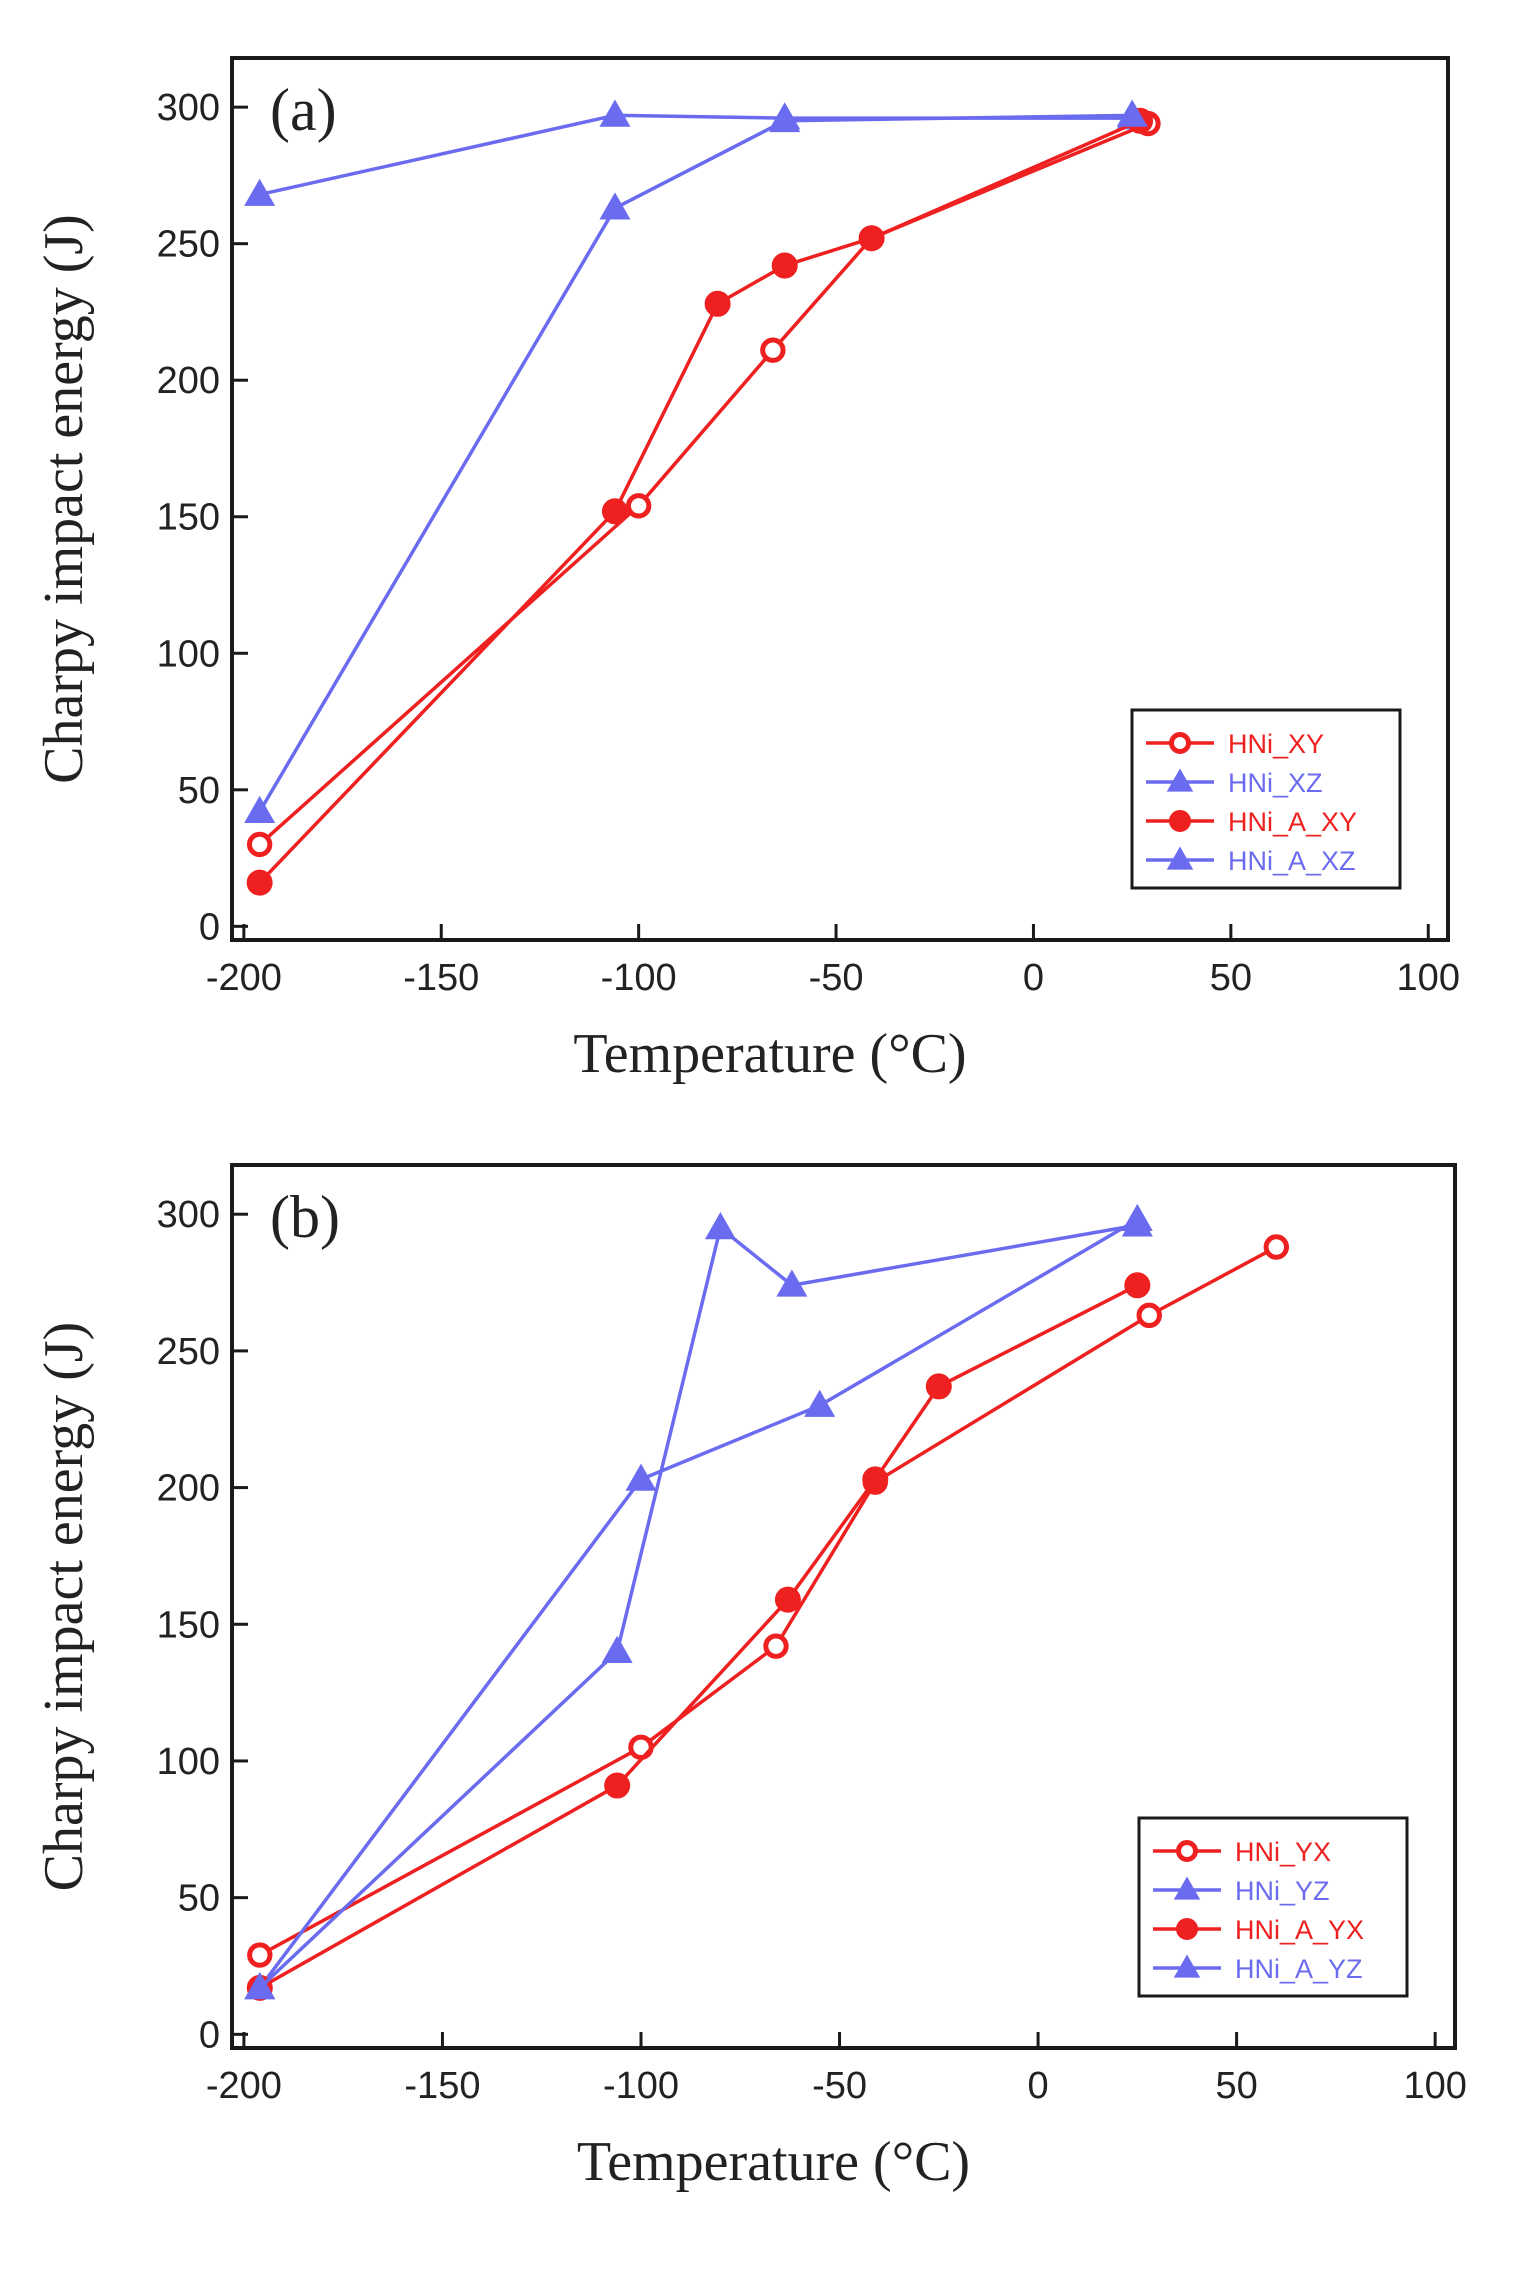 The height and width of the screenshot is (2278, 1515). Describe the element at coordinates (1266, 799) in the screenshot. I see `legend: HNi_XY HNi_XZ HNi_A_XY HNi_A_XZ` at that location.